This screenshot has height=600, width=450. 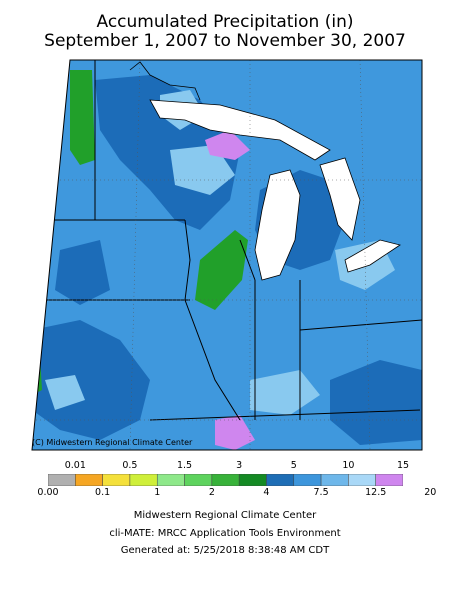 I want to click on legend-label: 1.5, so click(x=184, y=465).